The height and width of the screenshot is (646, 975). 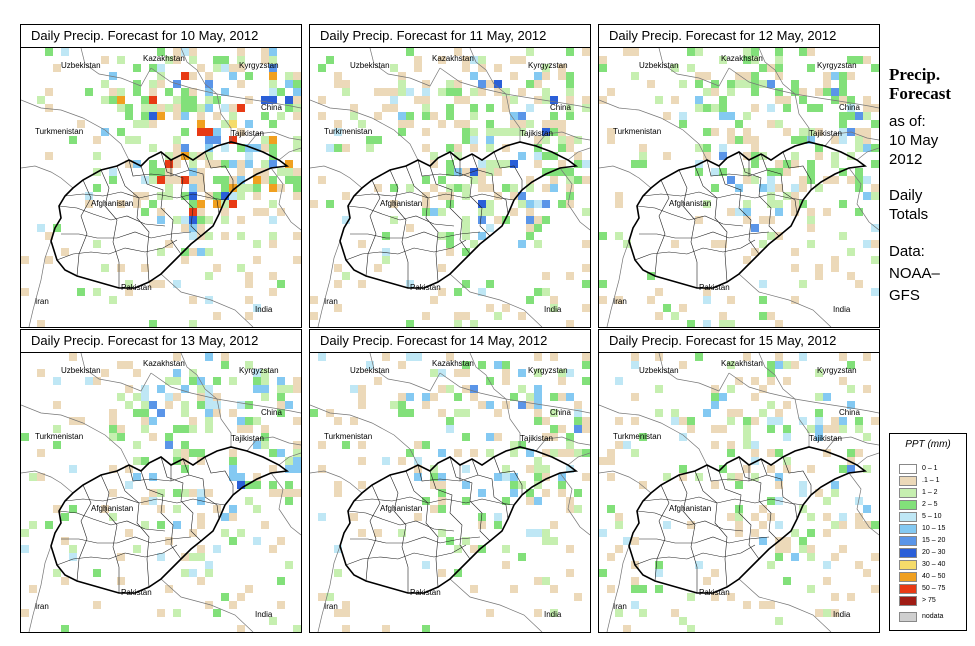 What do you see at coordinates (536, 438) in the screenshot?
I see `country-label-tajikistan: Tajikistan` at bounding box center [536, 438].